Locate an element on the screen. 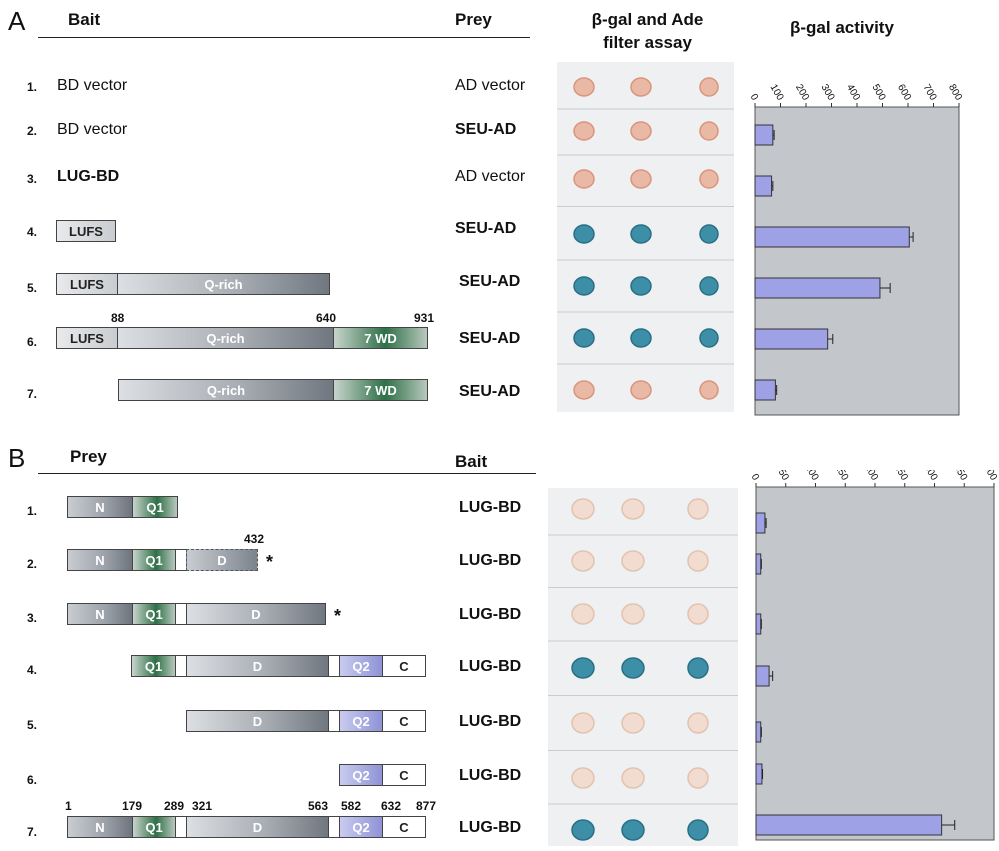 The height and width of the screenshot is (851, 999). axis-tick-label: 50 is located at coordinates (783, 476).